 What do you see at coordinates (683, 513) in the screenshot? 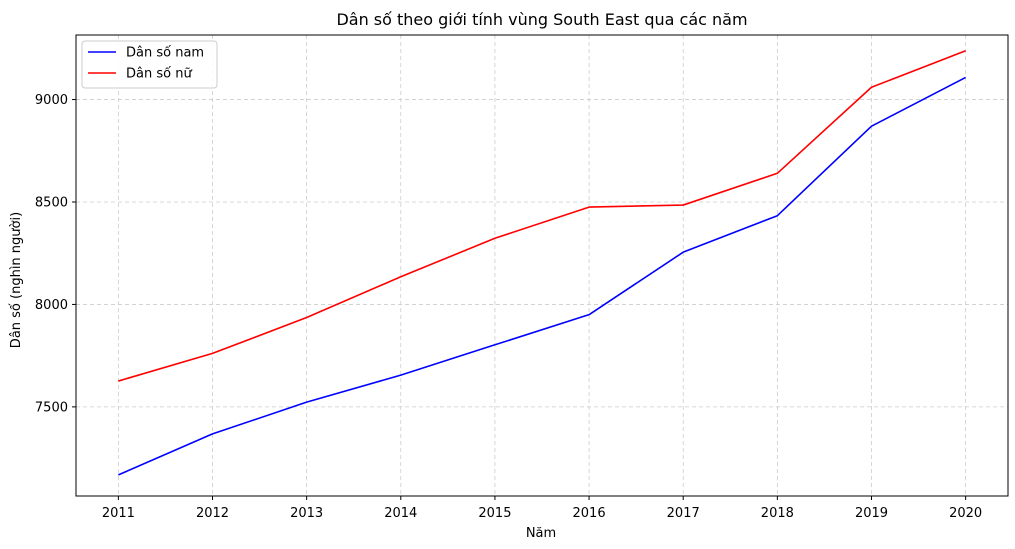
I see `x-tick-label: 2017` at bounding box center [683, 513].